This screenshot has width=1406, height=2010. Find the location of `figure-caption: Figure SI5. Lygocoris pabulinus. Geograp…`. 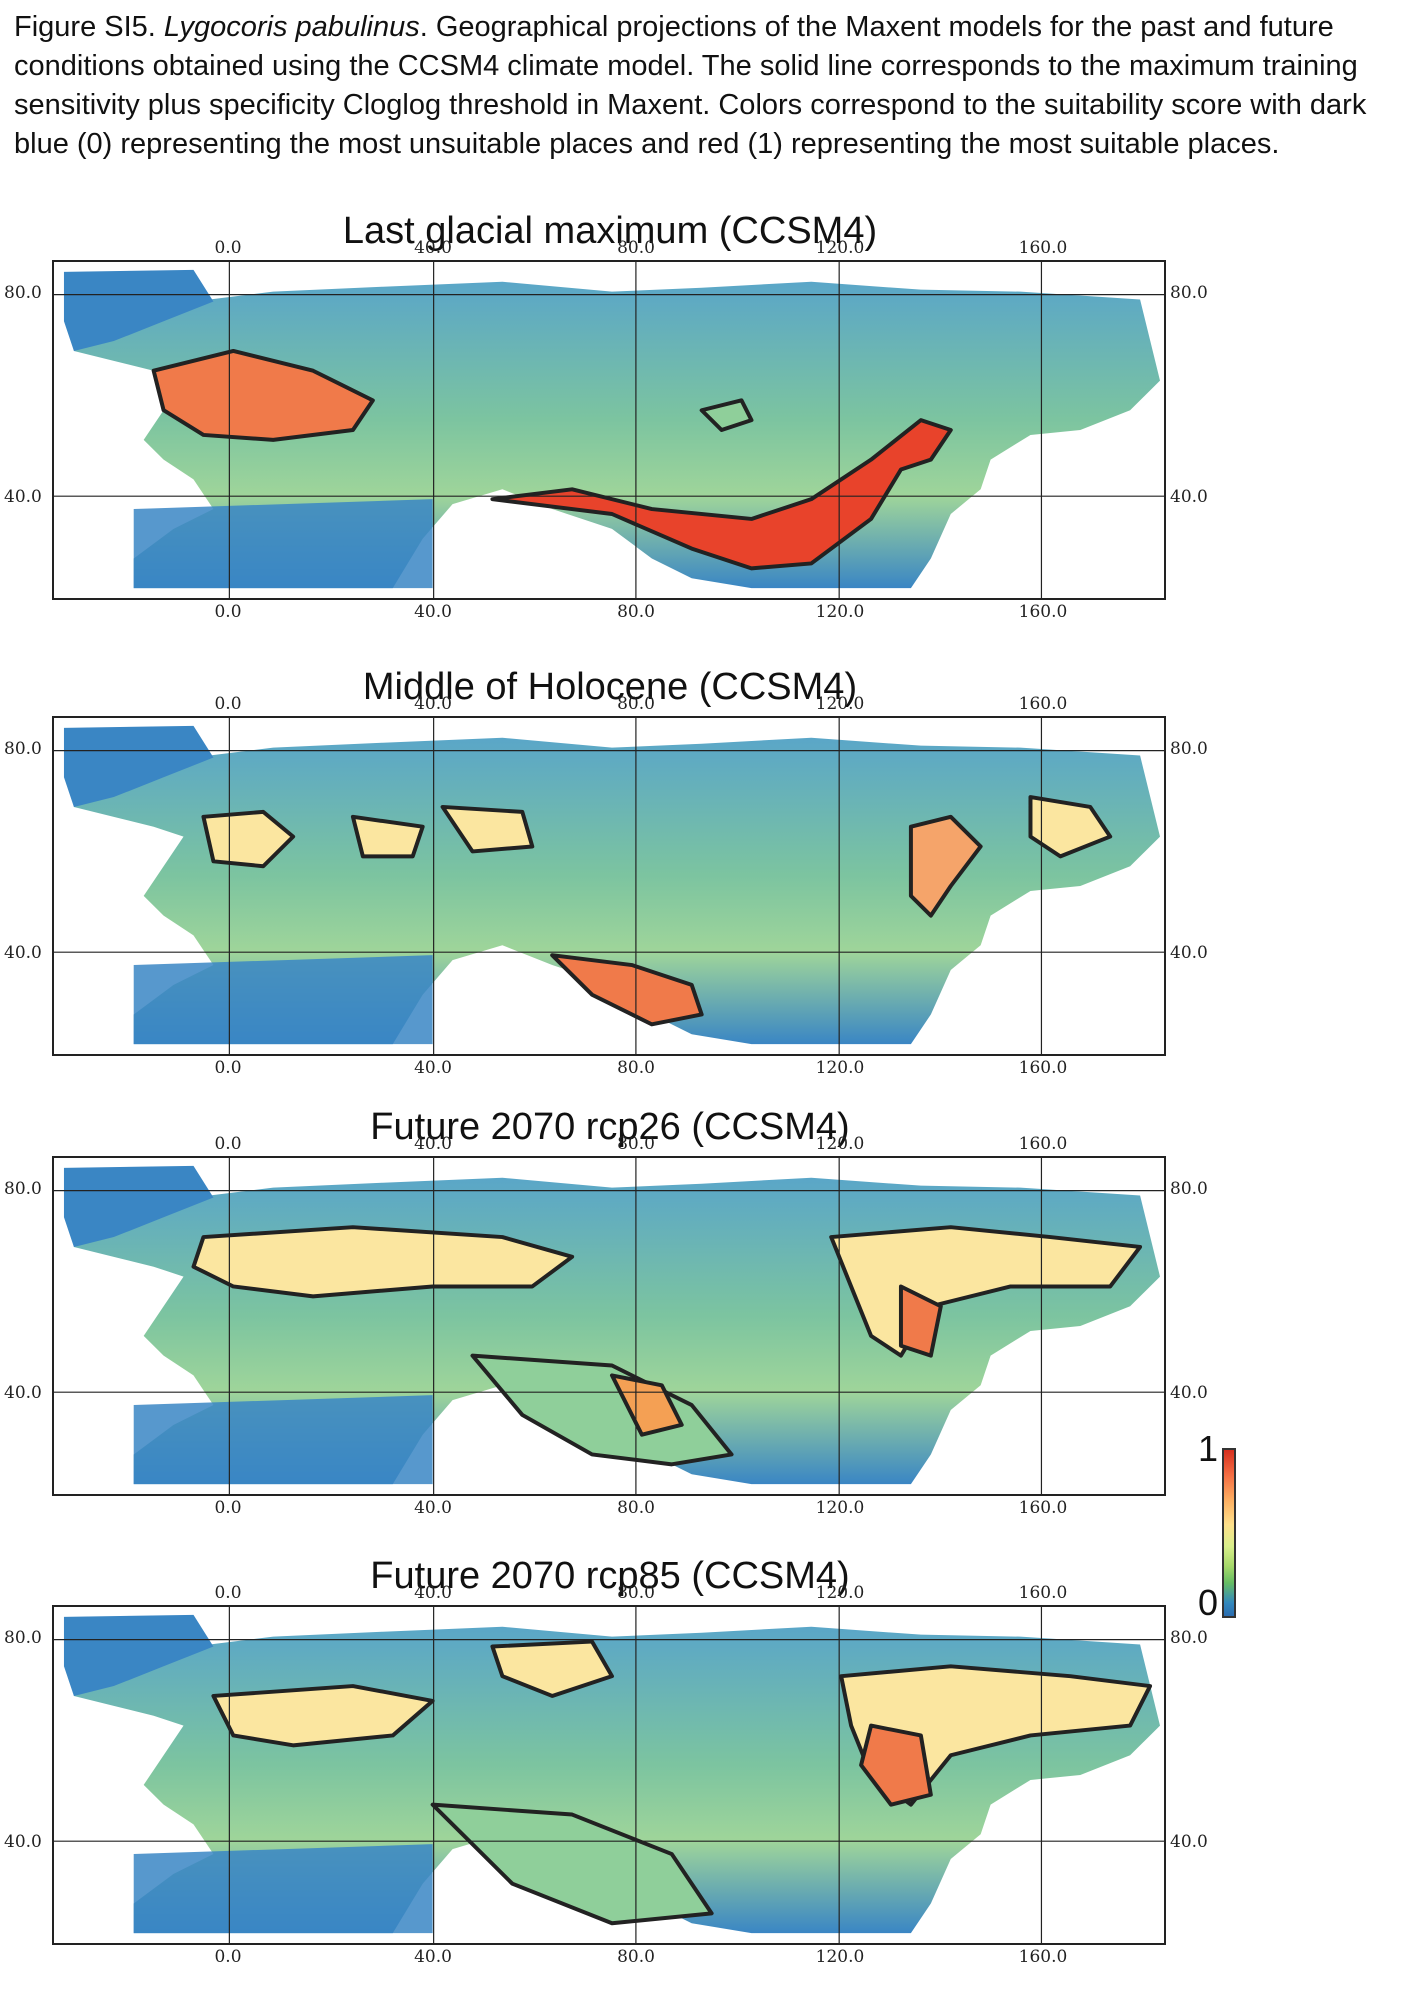

figure-caption: Figure SI5. Lygocoris pabulinus. Geograp… is located at coordinates (704, 86).